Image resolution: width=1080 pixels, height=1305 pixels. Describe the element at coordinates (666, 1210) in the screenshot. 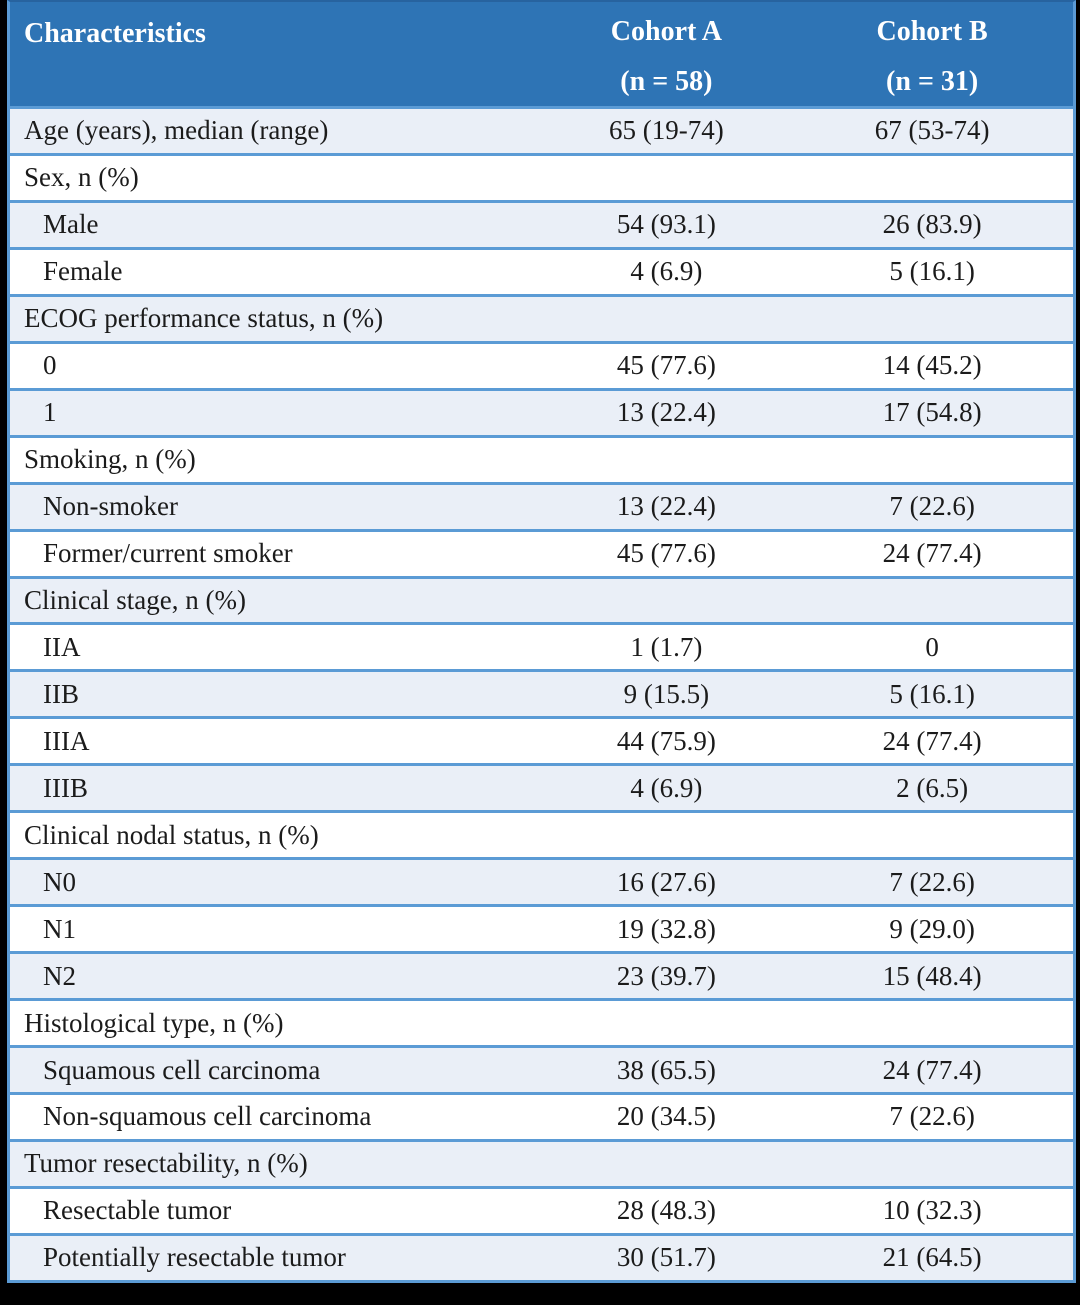

I see `cohort-a-value: 28 (48.3)` at that location.